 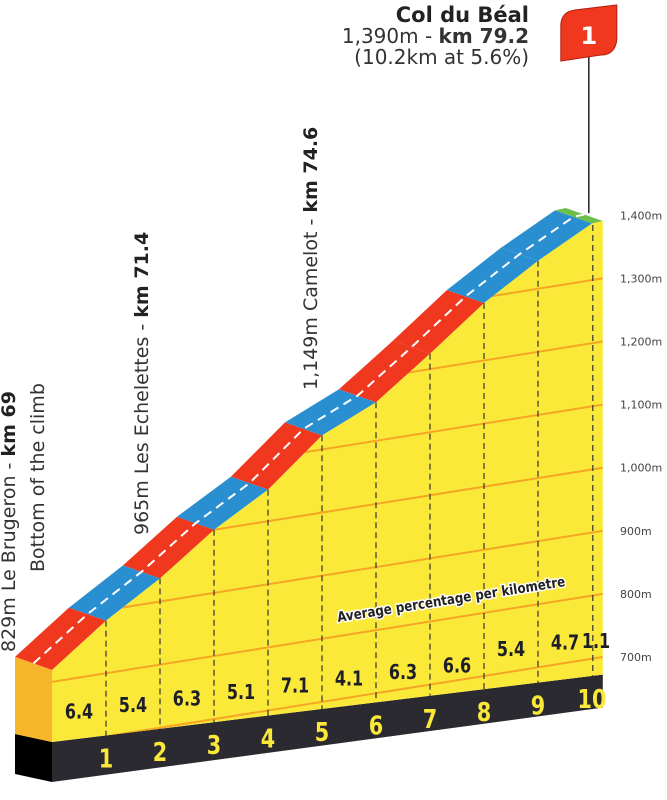 I want to click on profile-base, so click(x=327, y=728).